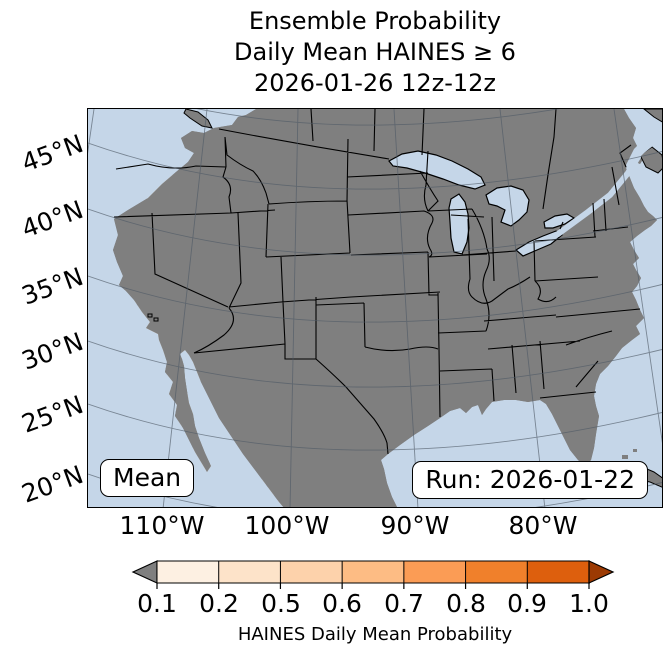 Image resolution: width=671 pixels, height=658 pixels. What do you see at coordinates (404, 603) in the screenshot?
I see `cb-tick-0.7: 0.7` at bounding box center [404, 603].